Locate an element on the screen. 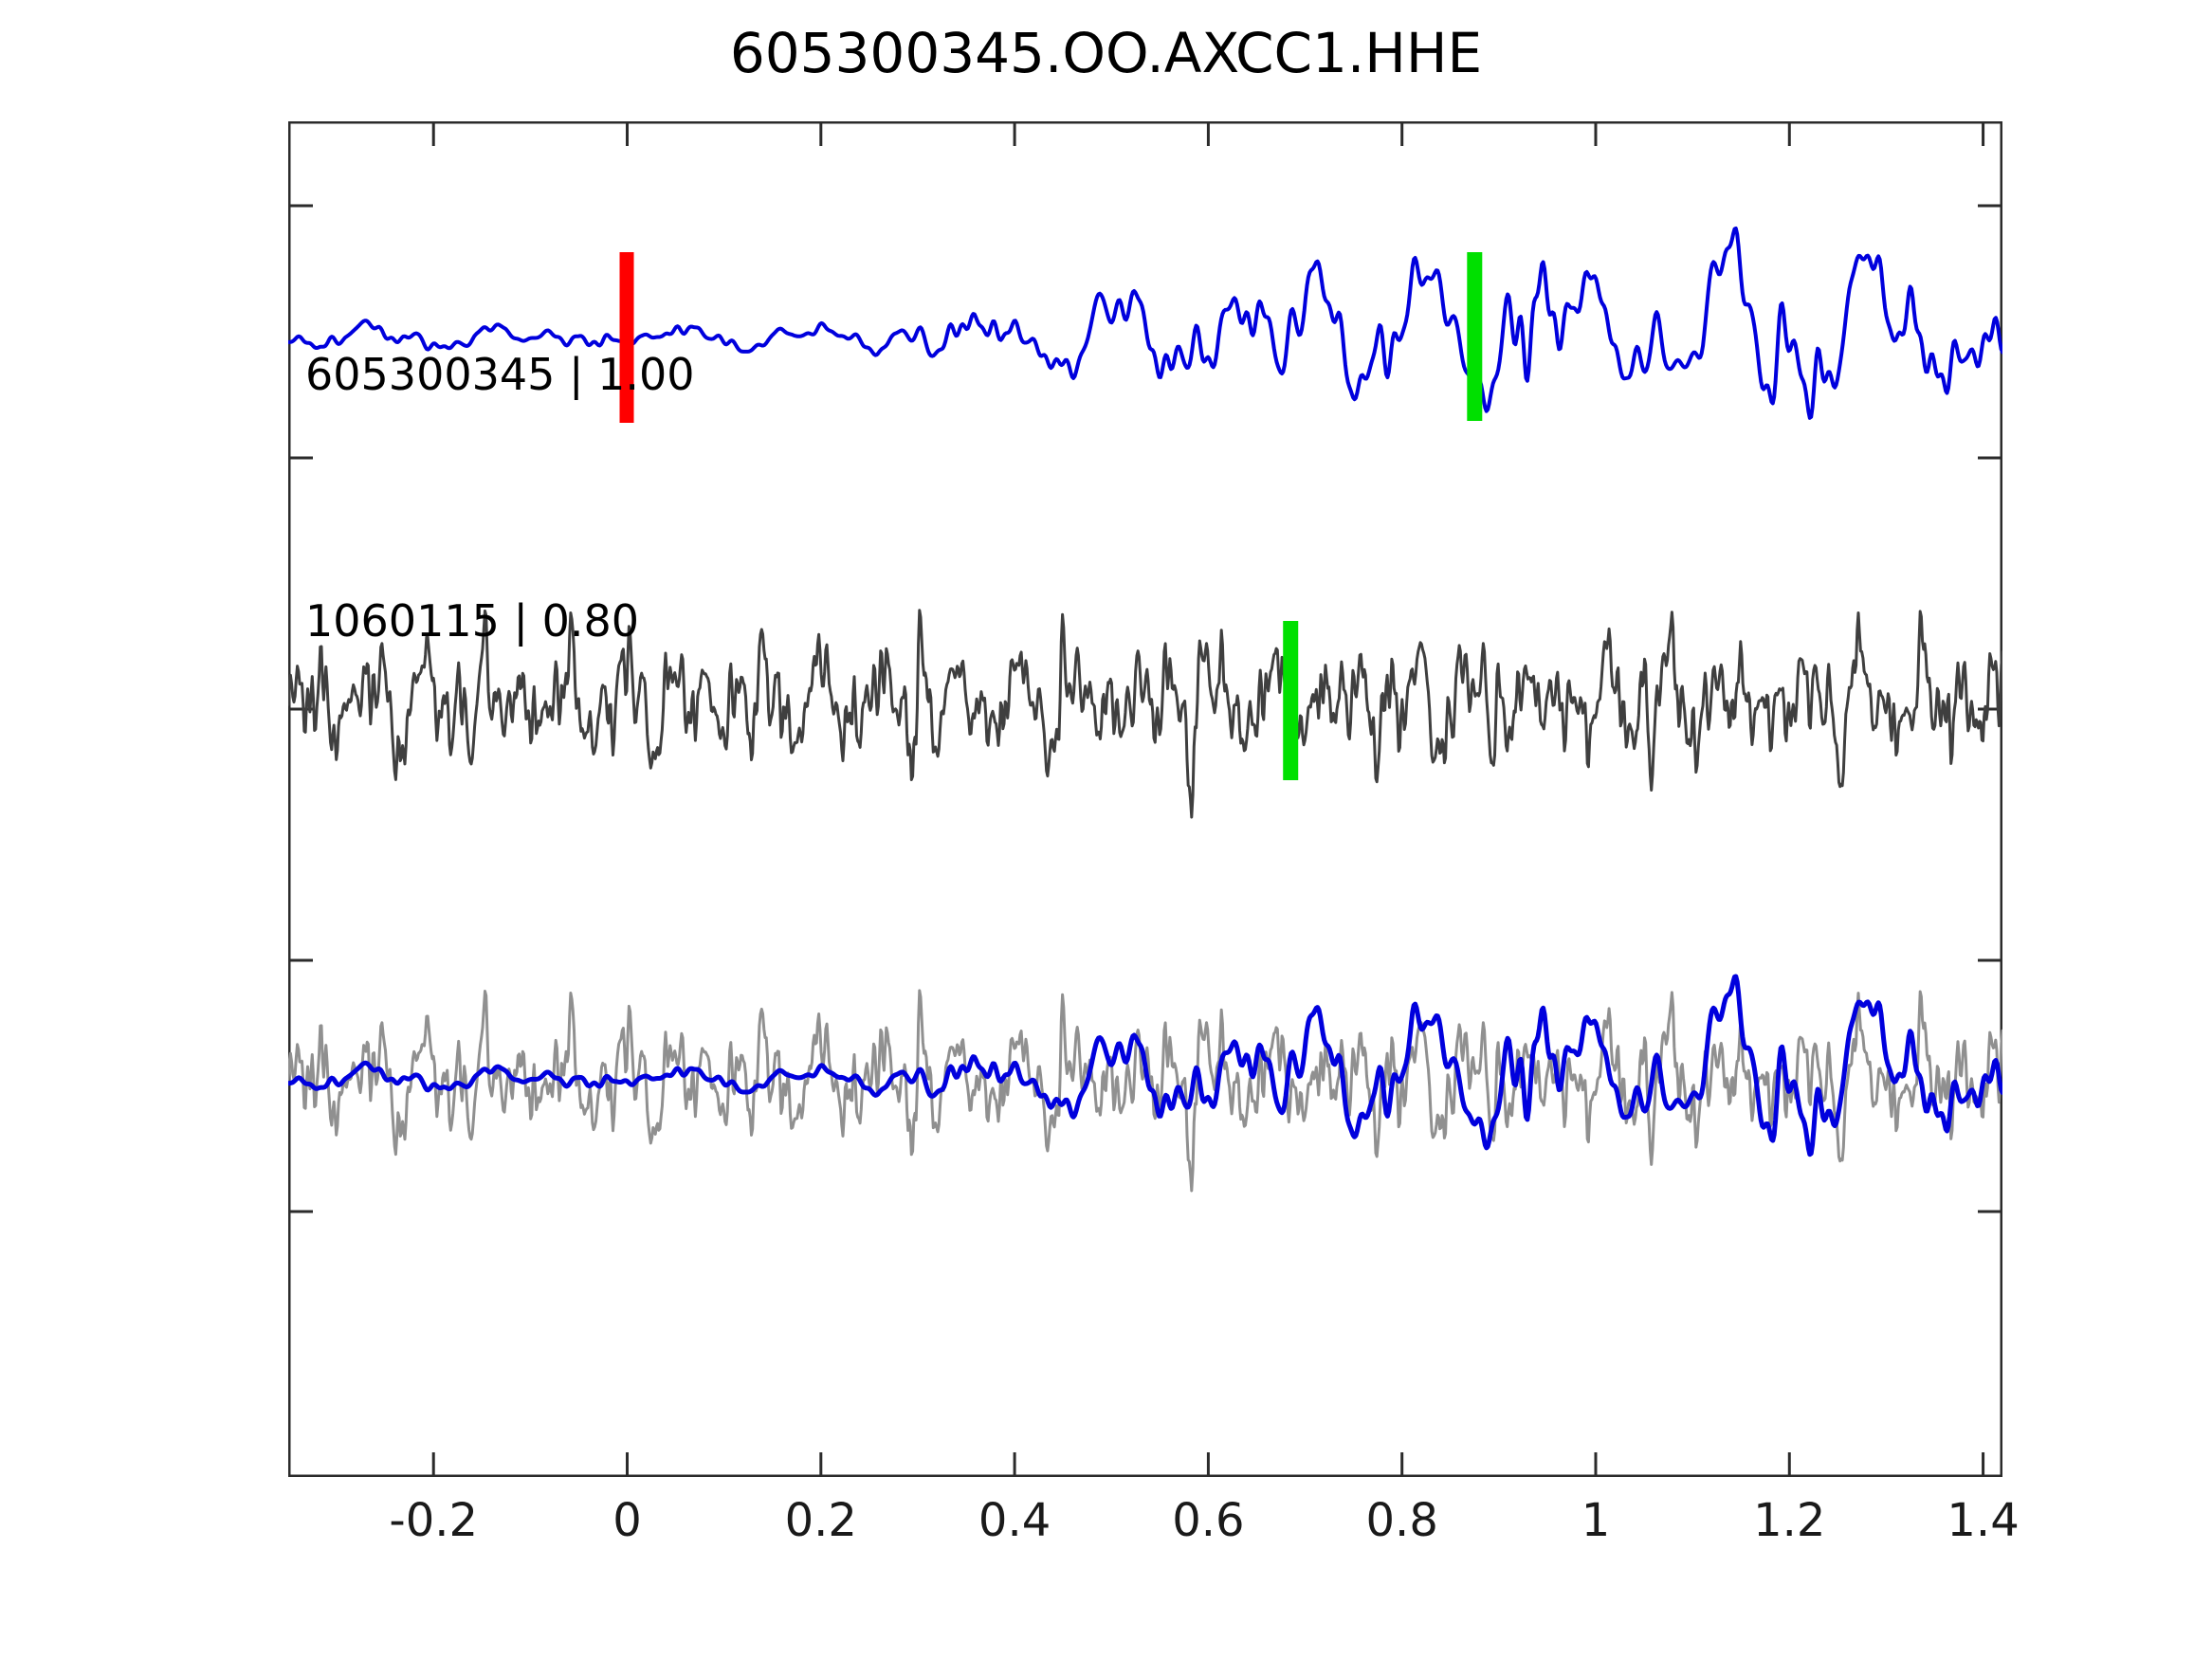 The image size is (2212, 1659). x-tick-label: 0.2 is located at coordinates (820, 1520).